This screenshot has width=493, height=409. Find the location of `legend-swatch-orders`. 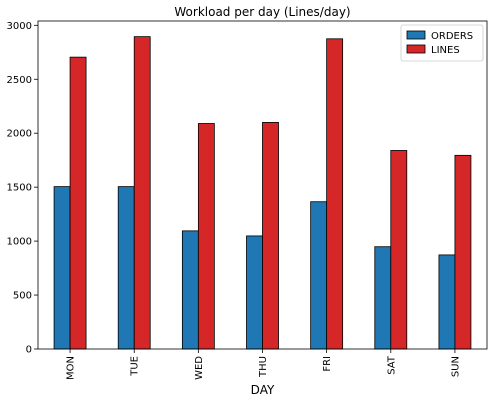

legend-swatch-orders is located at coordinates (416, 35).